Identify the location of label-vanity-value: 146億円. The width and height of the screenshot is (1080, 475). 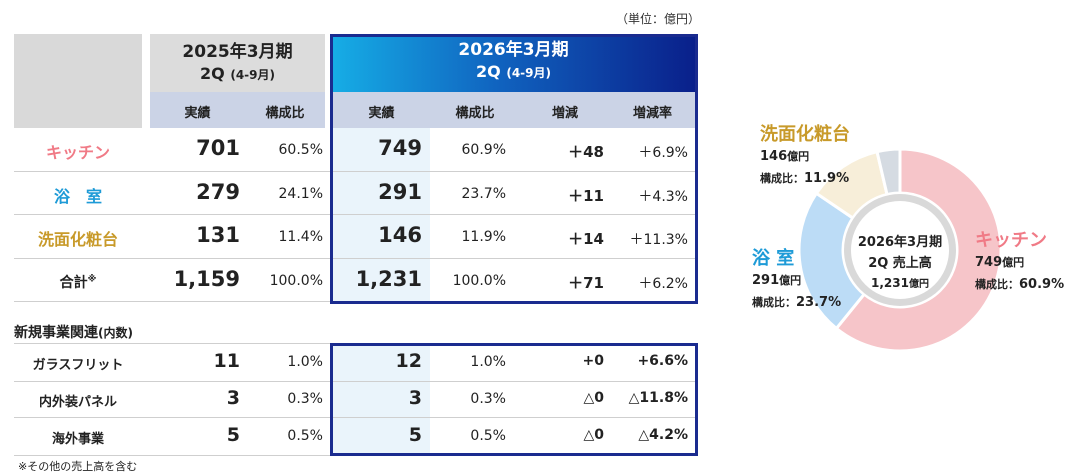
(784, 156).